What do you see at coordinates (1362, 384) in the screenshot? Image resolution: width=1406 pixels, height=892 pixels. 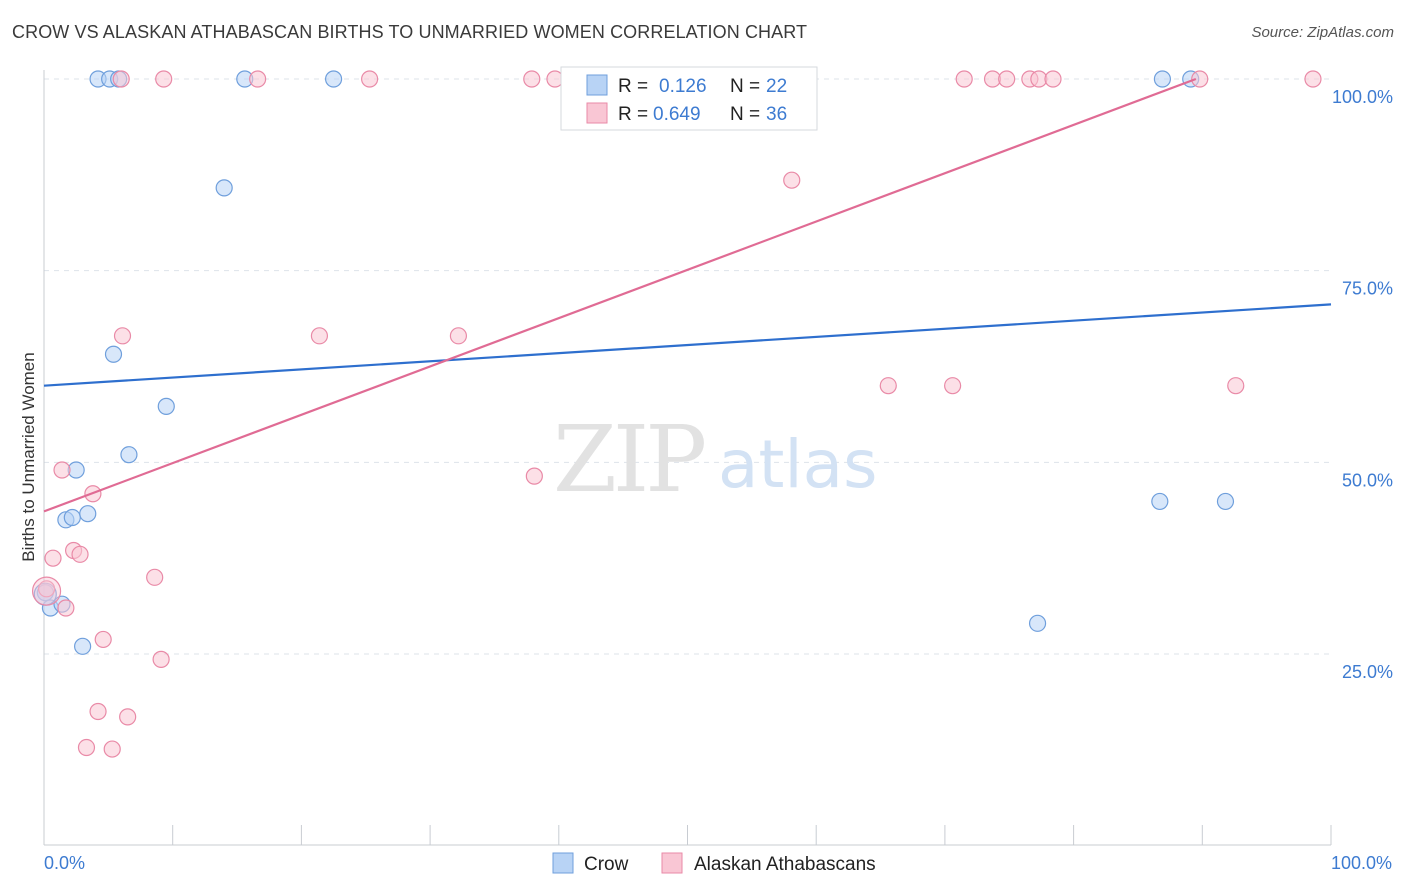 I see `y-tick-labels: 25.0% 50.0% 75.0% 100.0%` at bounding box center [1362, 384].